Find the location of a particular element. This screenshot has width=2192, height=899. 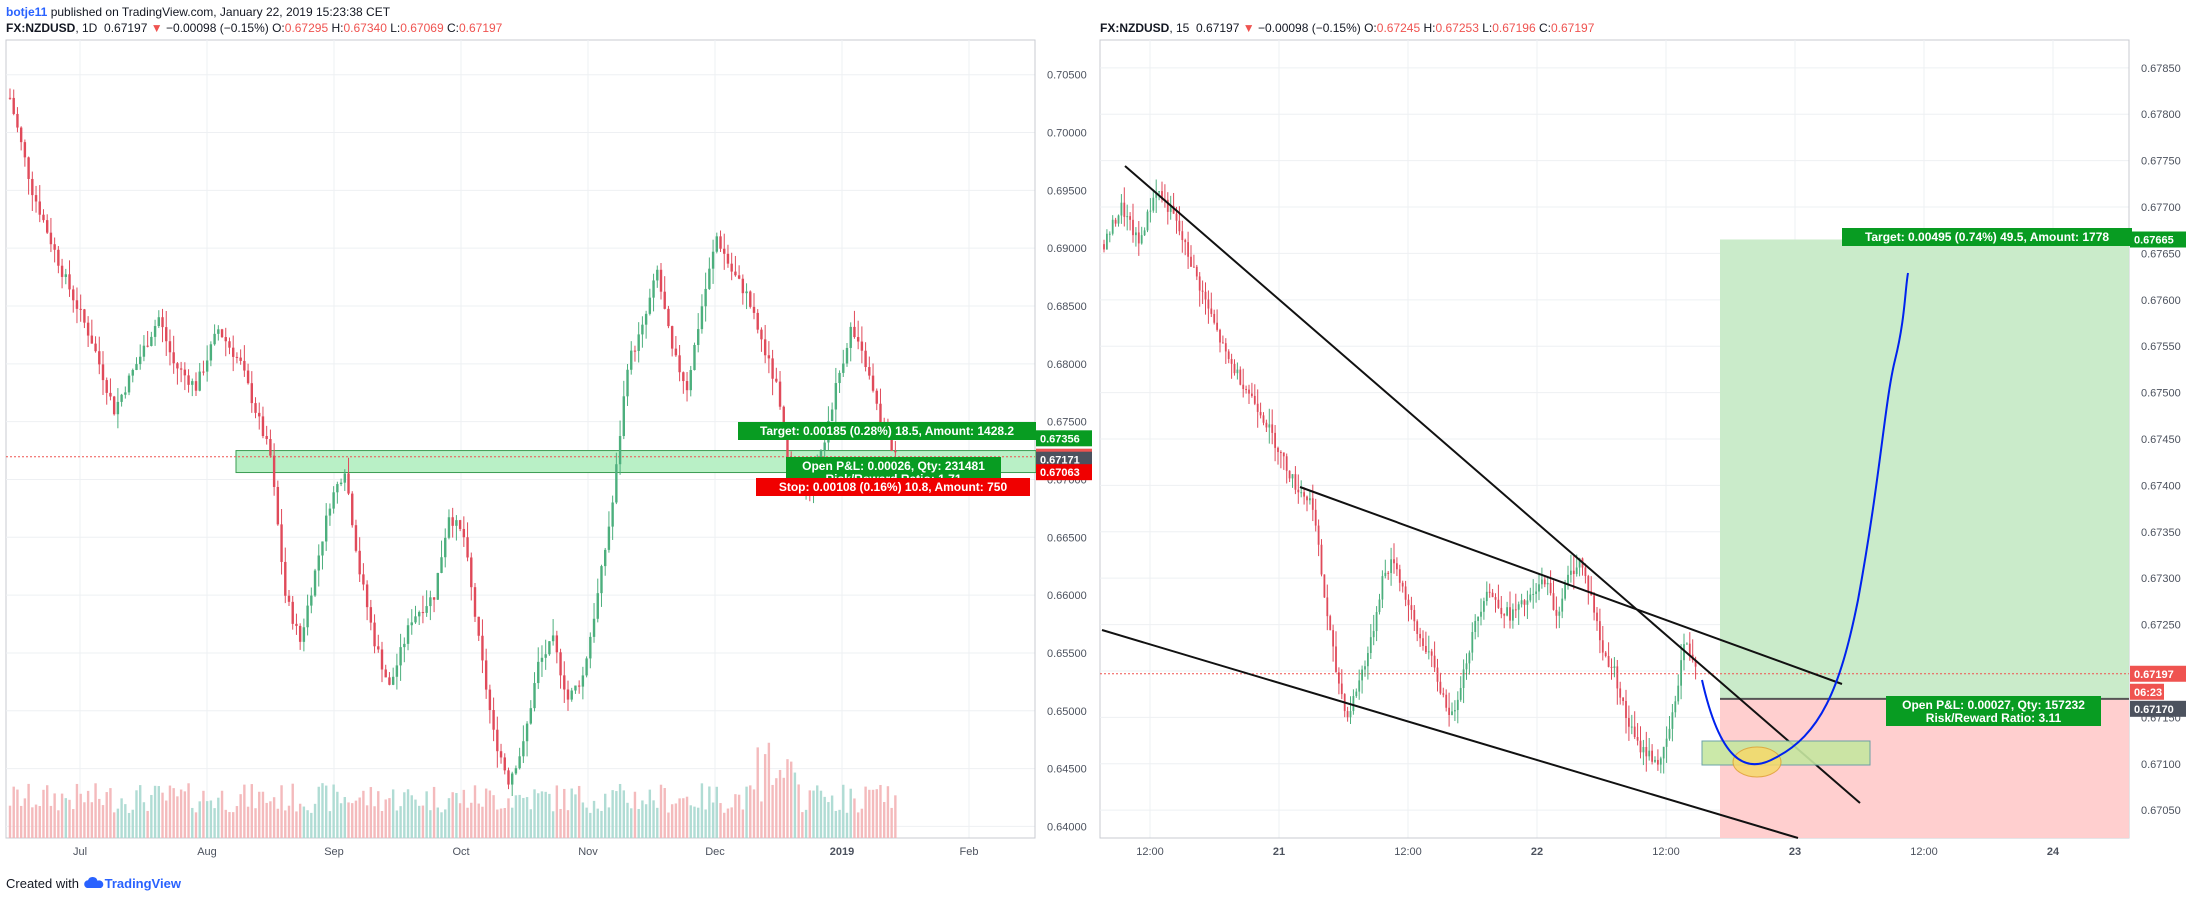

highlight-circle is located at coordinates (1757, 762).